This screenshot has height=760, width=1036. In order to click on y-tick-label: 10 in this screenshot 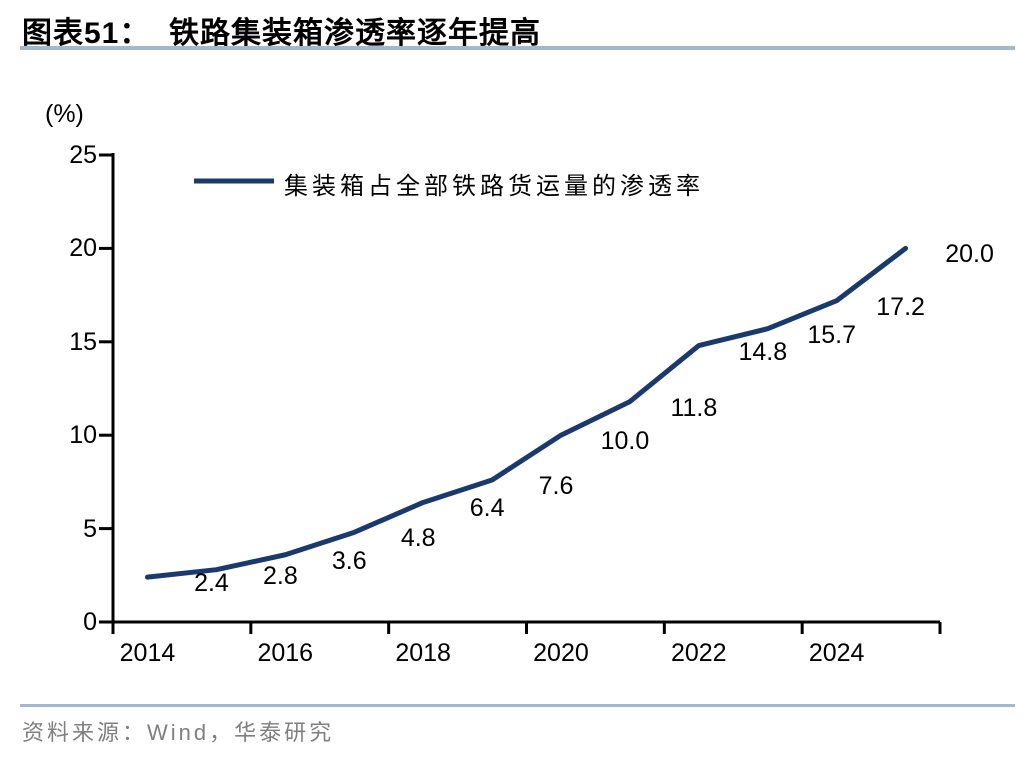, I will do `click(83, 435)`.